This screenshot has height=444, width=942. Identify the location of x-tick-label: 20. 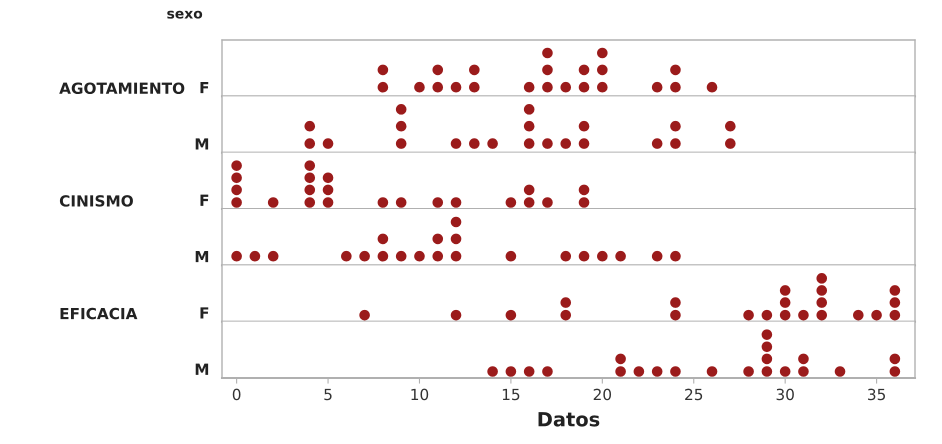
(603, 394).